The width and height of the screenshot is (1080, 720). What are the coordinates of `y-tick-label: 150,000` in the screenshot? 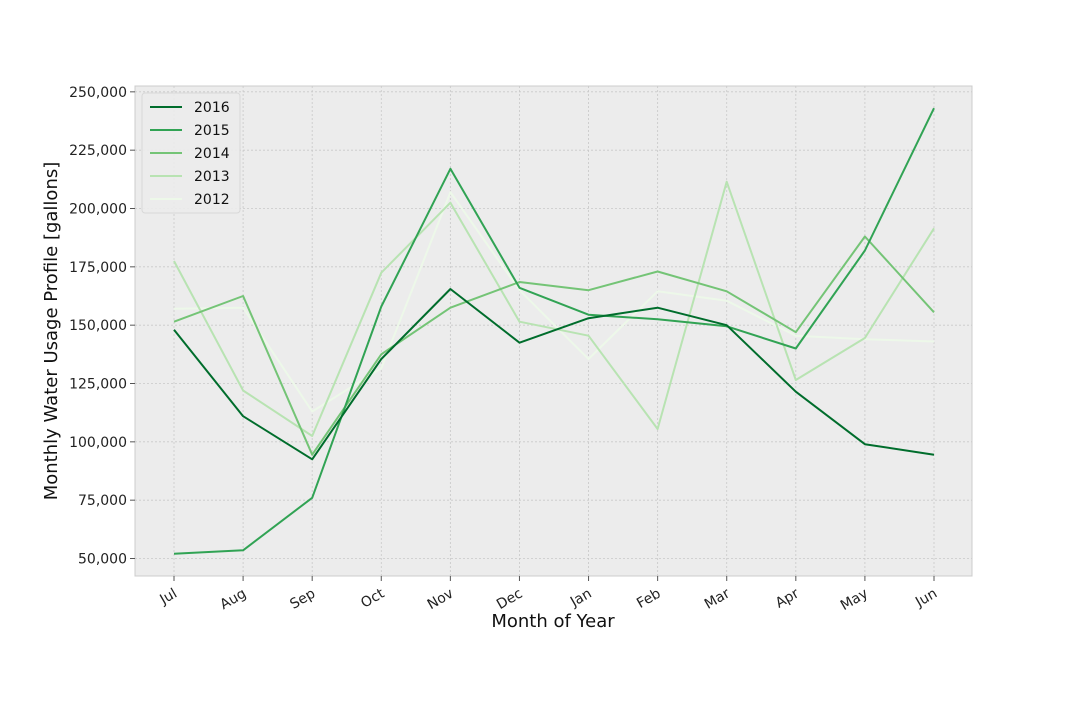 It's located at (98, 326).